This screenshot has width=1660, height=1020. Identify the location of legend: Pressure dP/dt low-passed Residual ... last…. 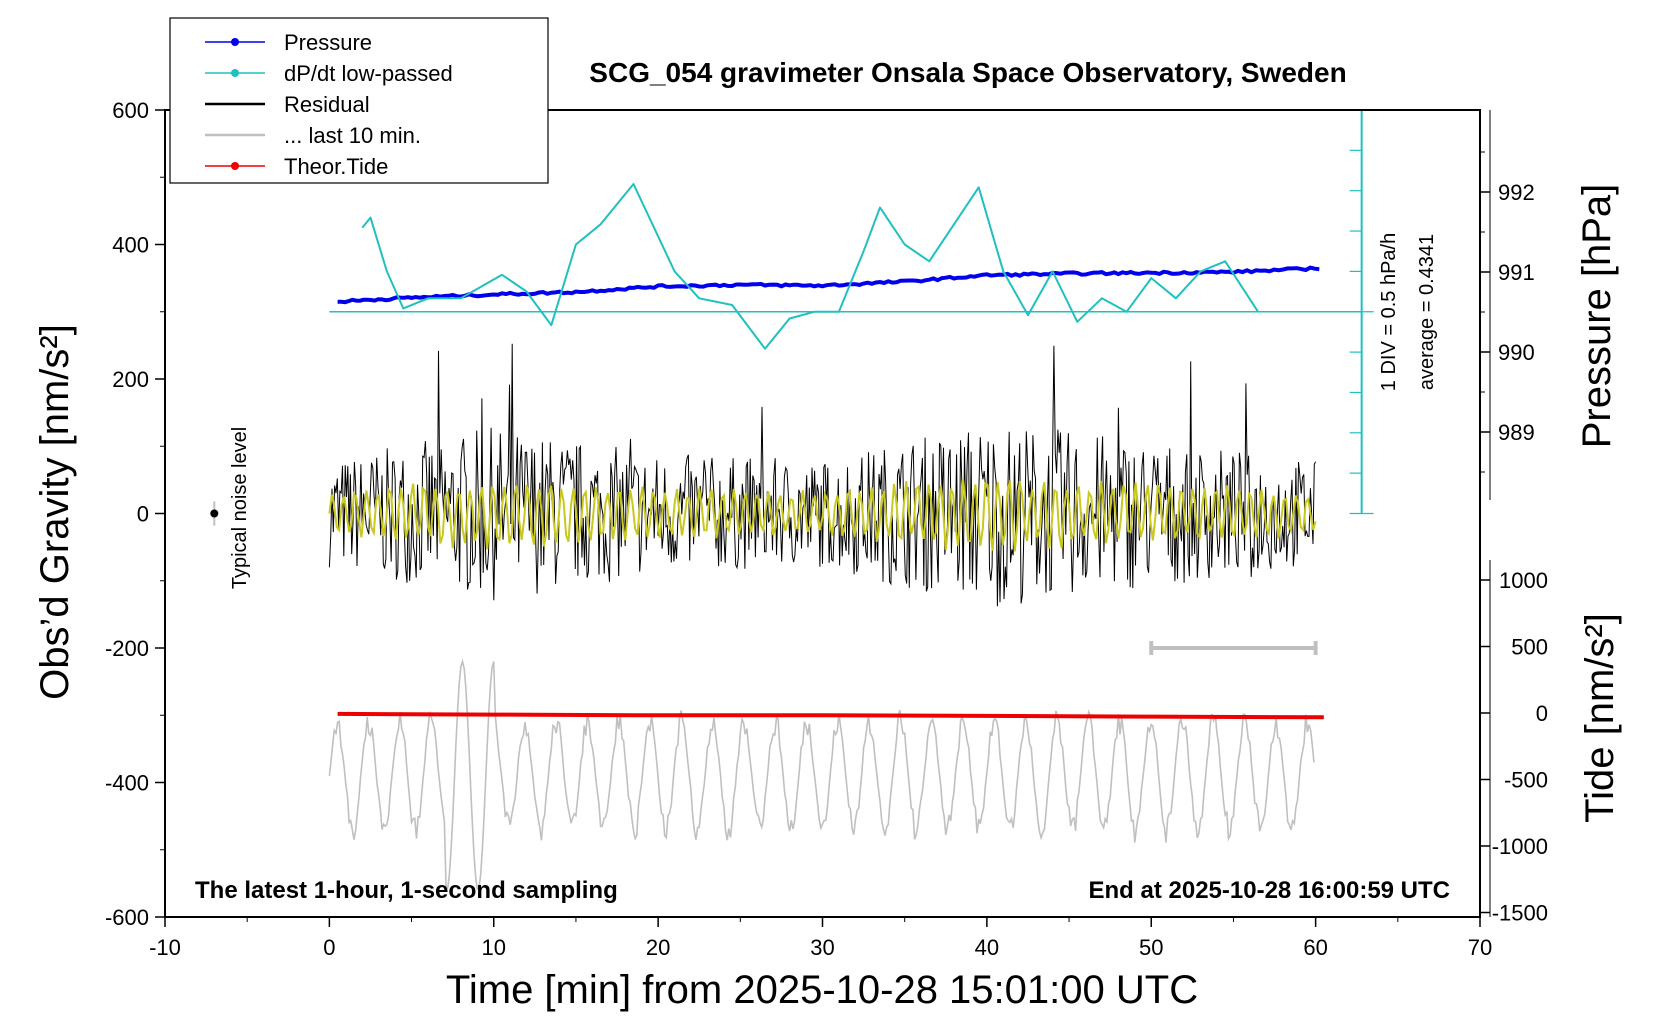
(359, 100).